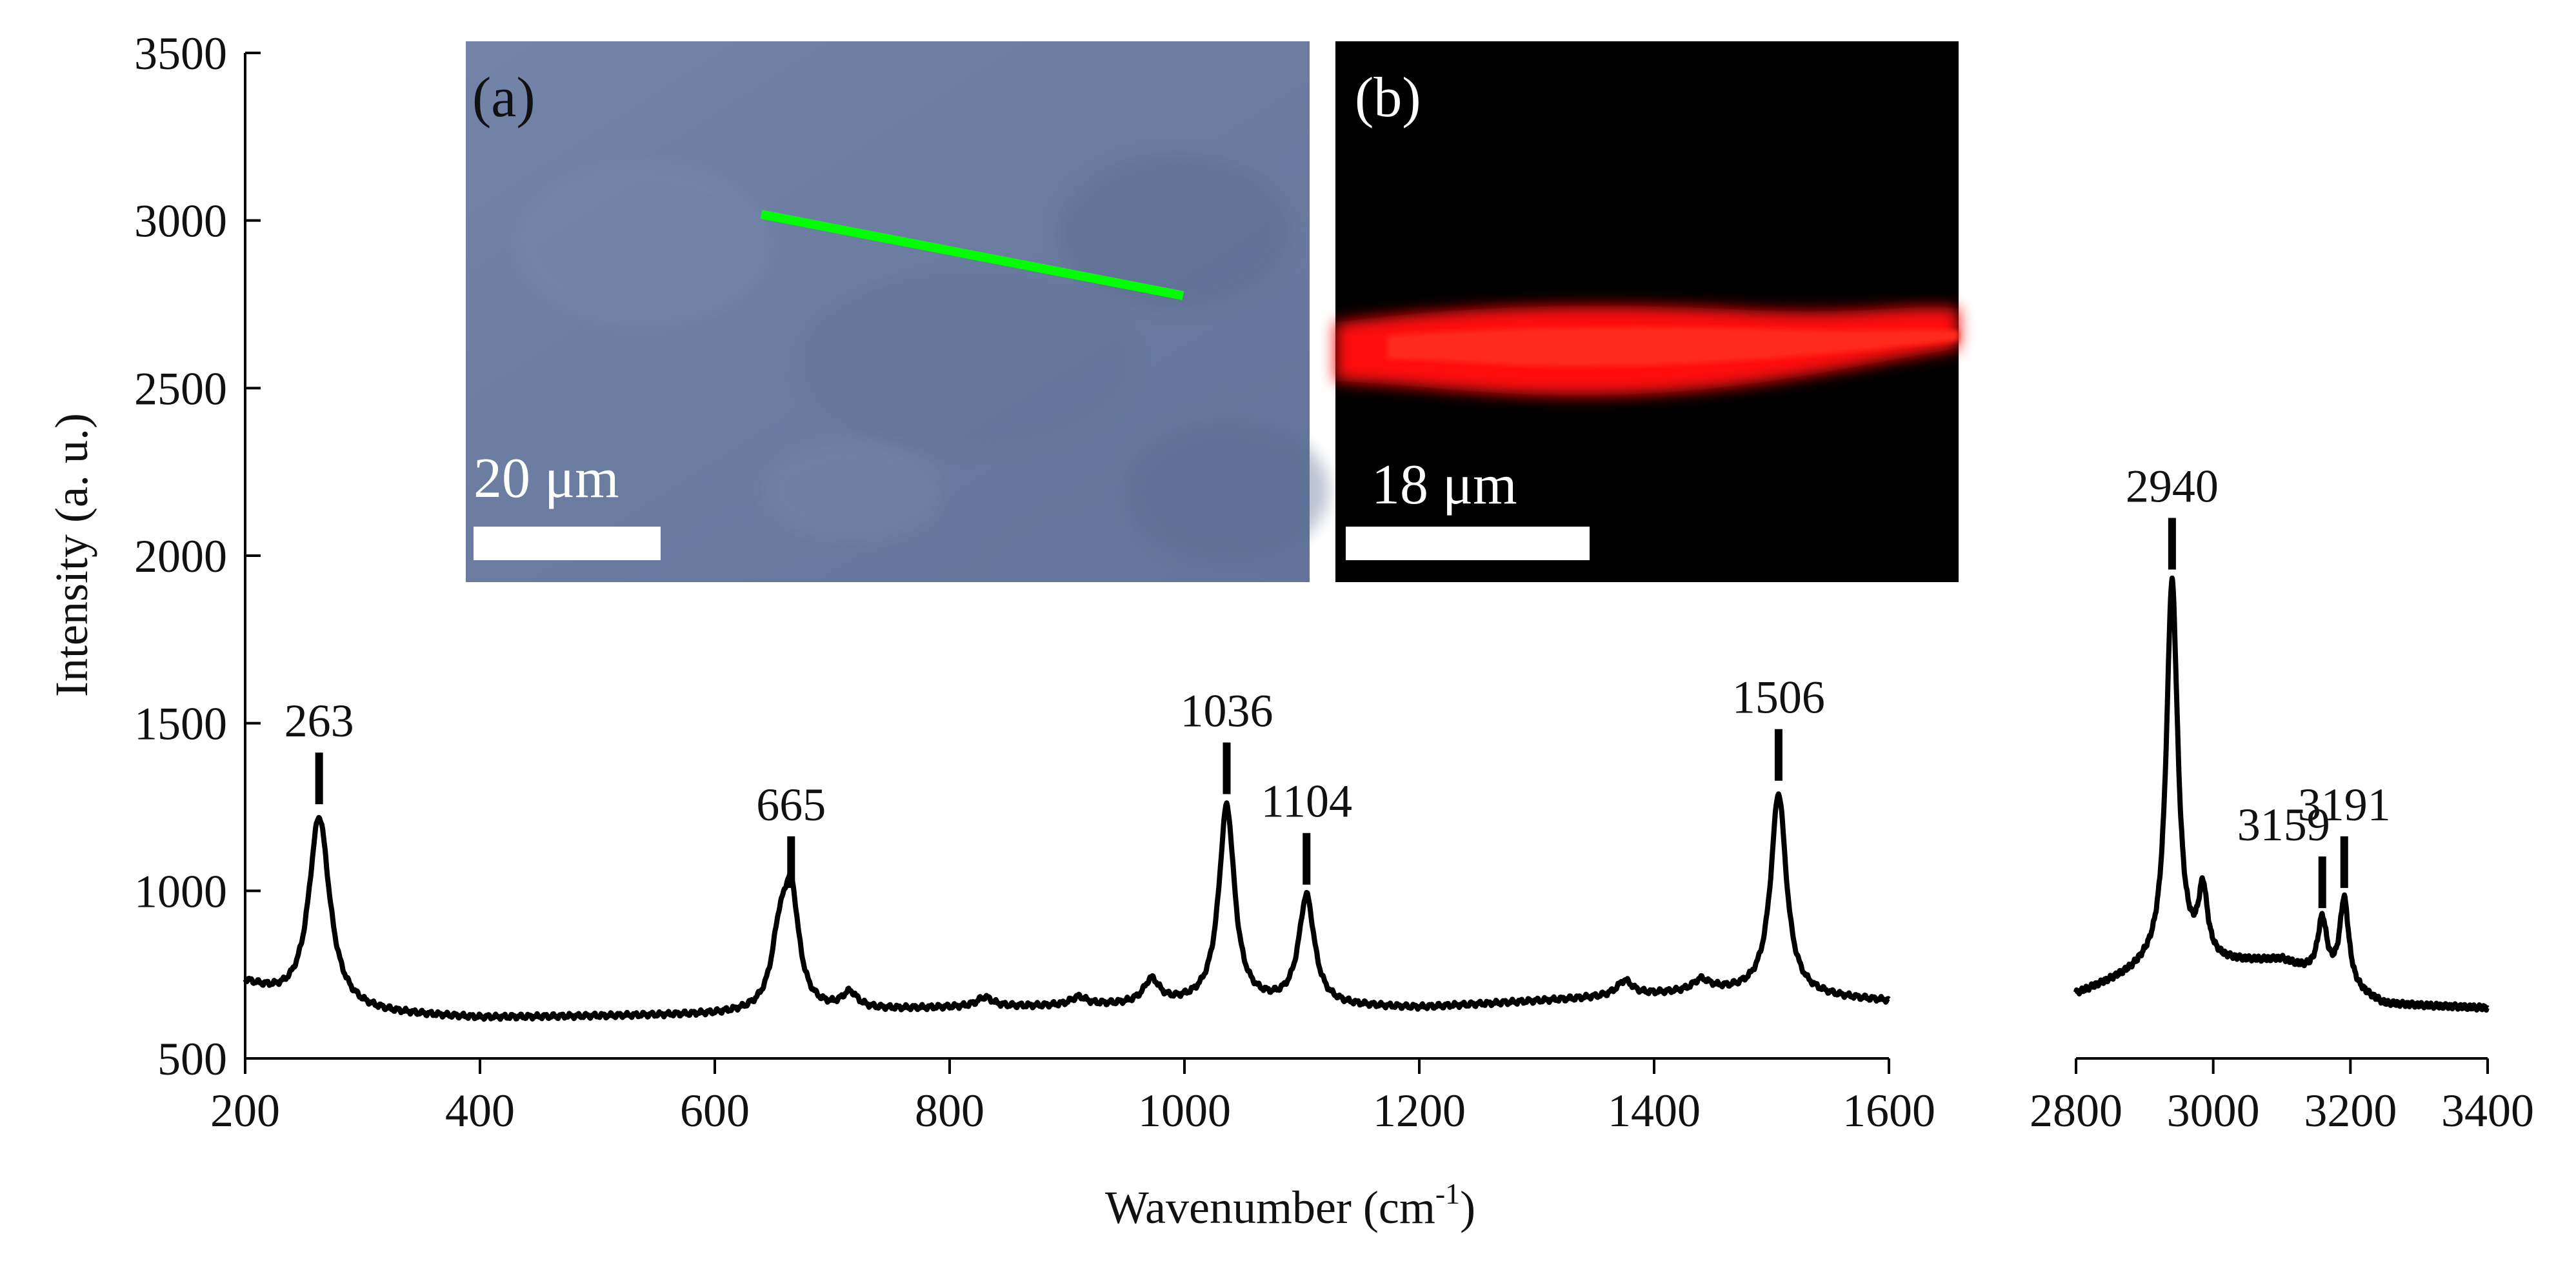 The width and height of the screenshot is (2576, 1263). Describe the element at coordinates (2076, 1111) in the screenshot. I see `x-tick-label: 2800` at that location.